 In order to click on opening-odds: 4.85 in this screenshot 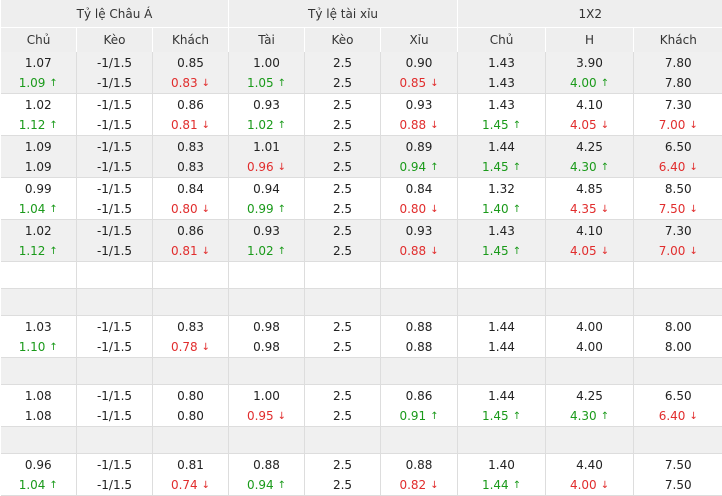, I will do `click(589, 189)`.